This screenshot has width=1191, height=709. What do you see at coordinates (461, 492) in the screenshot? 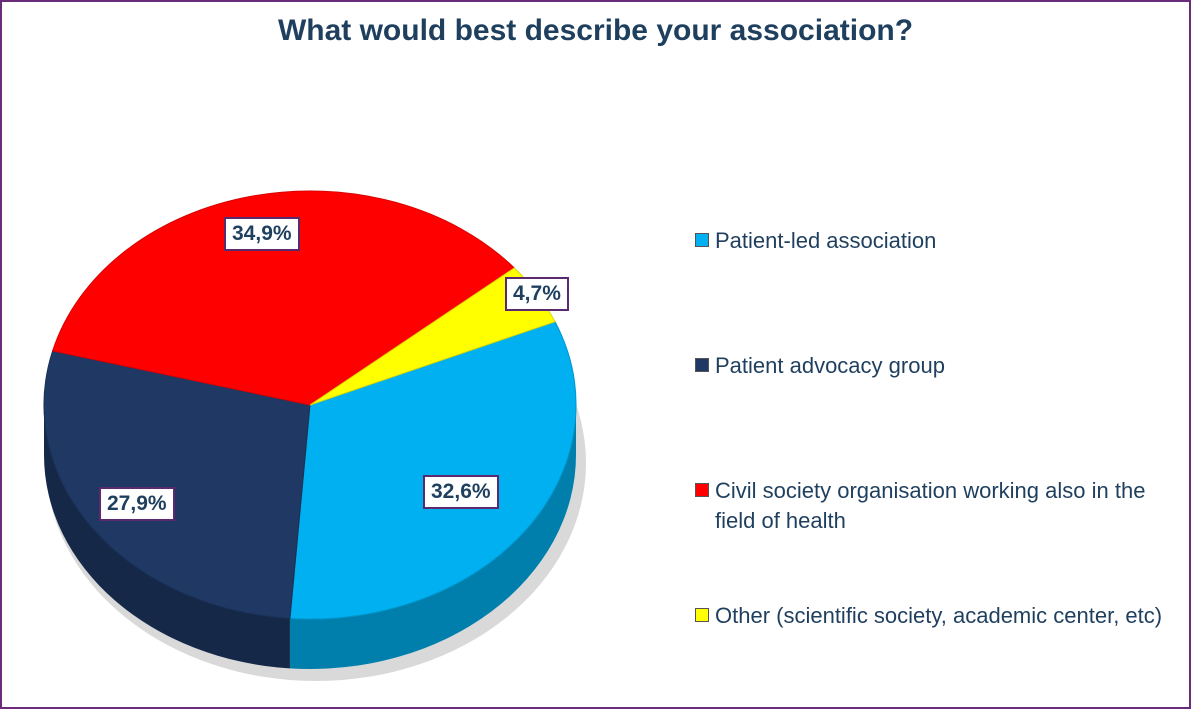
I see `slice-label-0: 32,6%` at bounding box center [461, 492].